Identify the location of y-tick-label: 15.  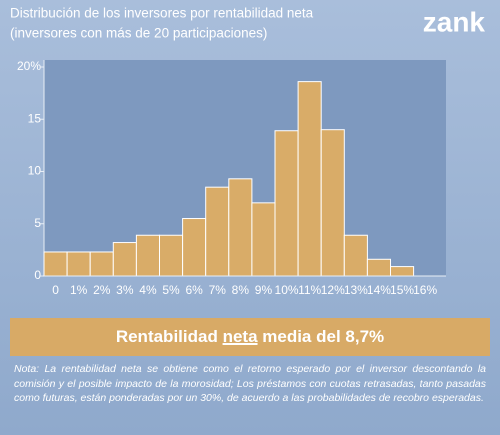
(35, 118).